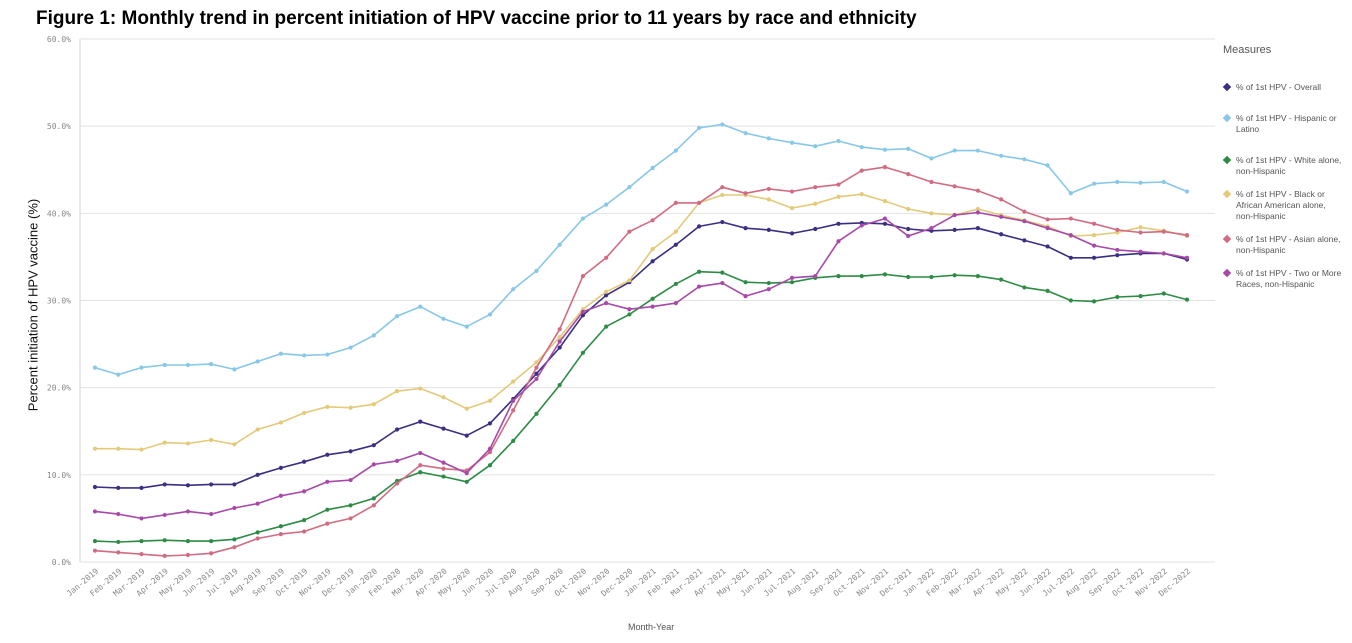 Image resolution: width=1352 pixels, height=643 pixels. Describe the element at coordinates (651, 627) in the screenshot. I see `x-axis-title: Month-Year` at that location.